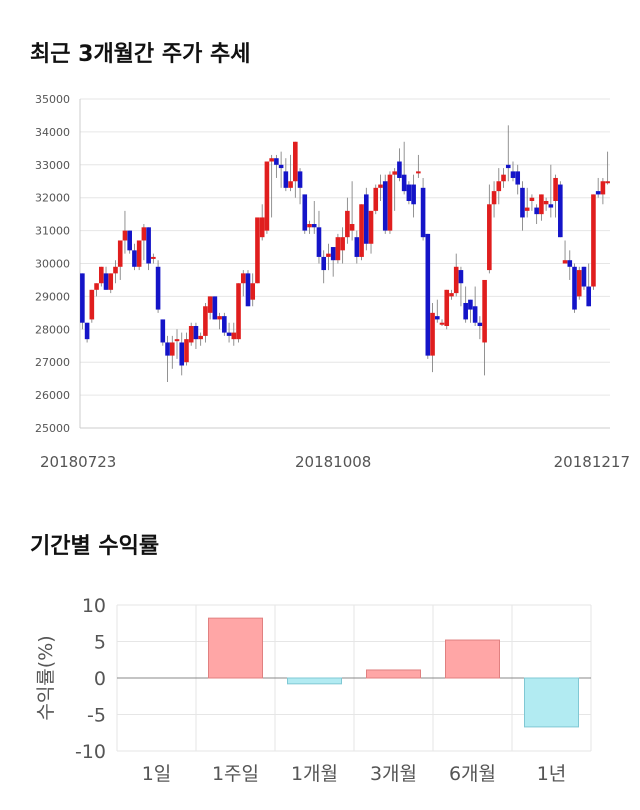 The image size is (640, 810). What do you see at coordinates (333, 462) in the screenshot?
I see `x-tick-label: 20181008` at bounding box center [333, 462].